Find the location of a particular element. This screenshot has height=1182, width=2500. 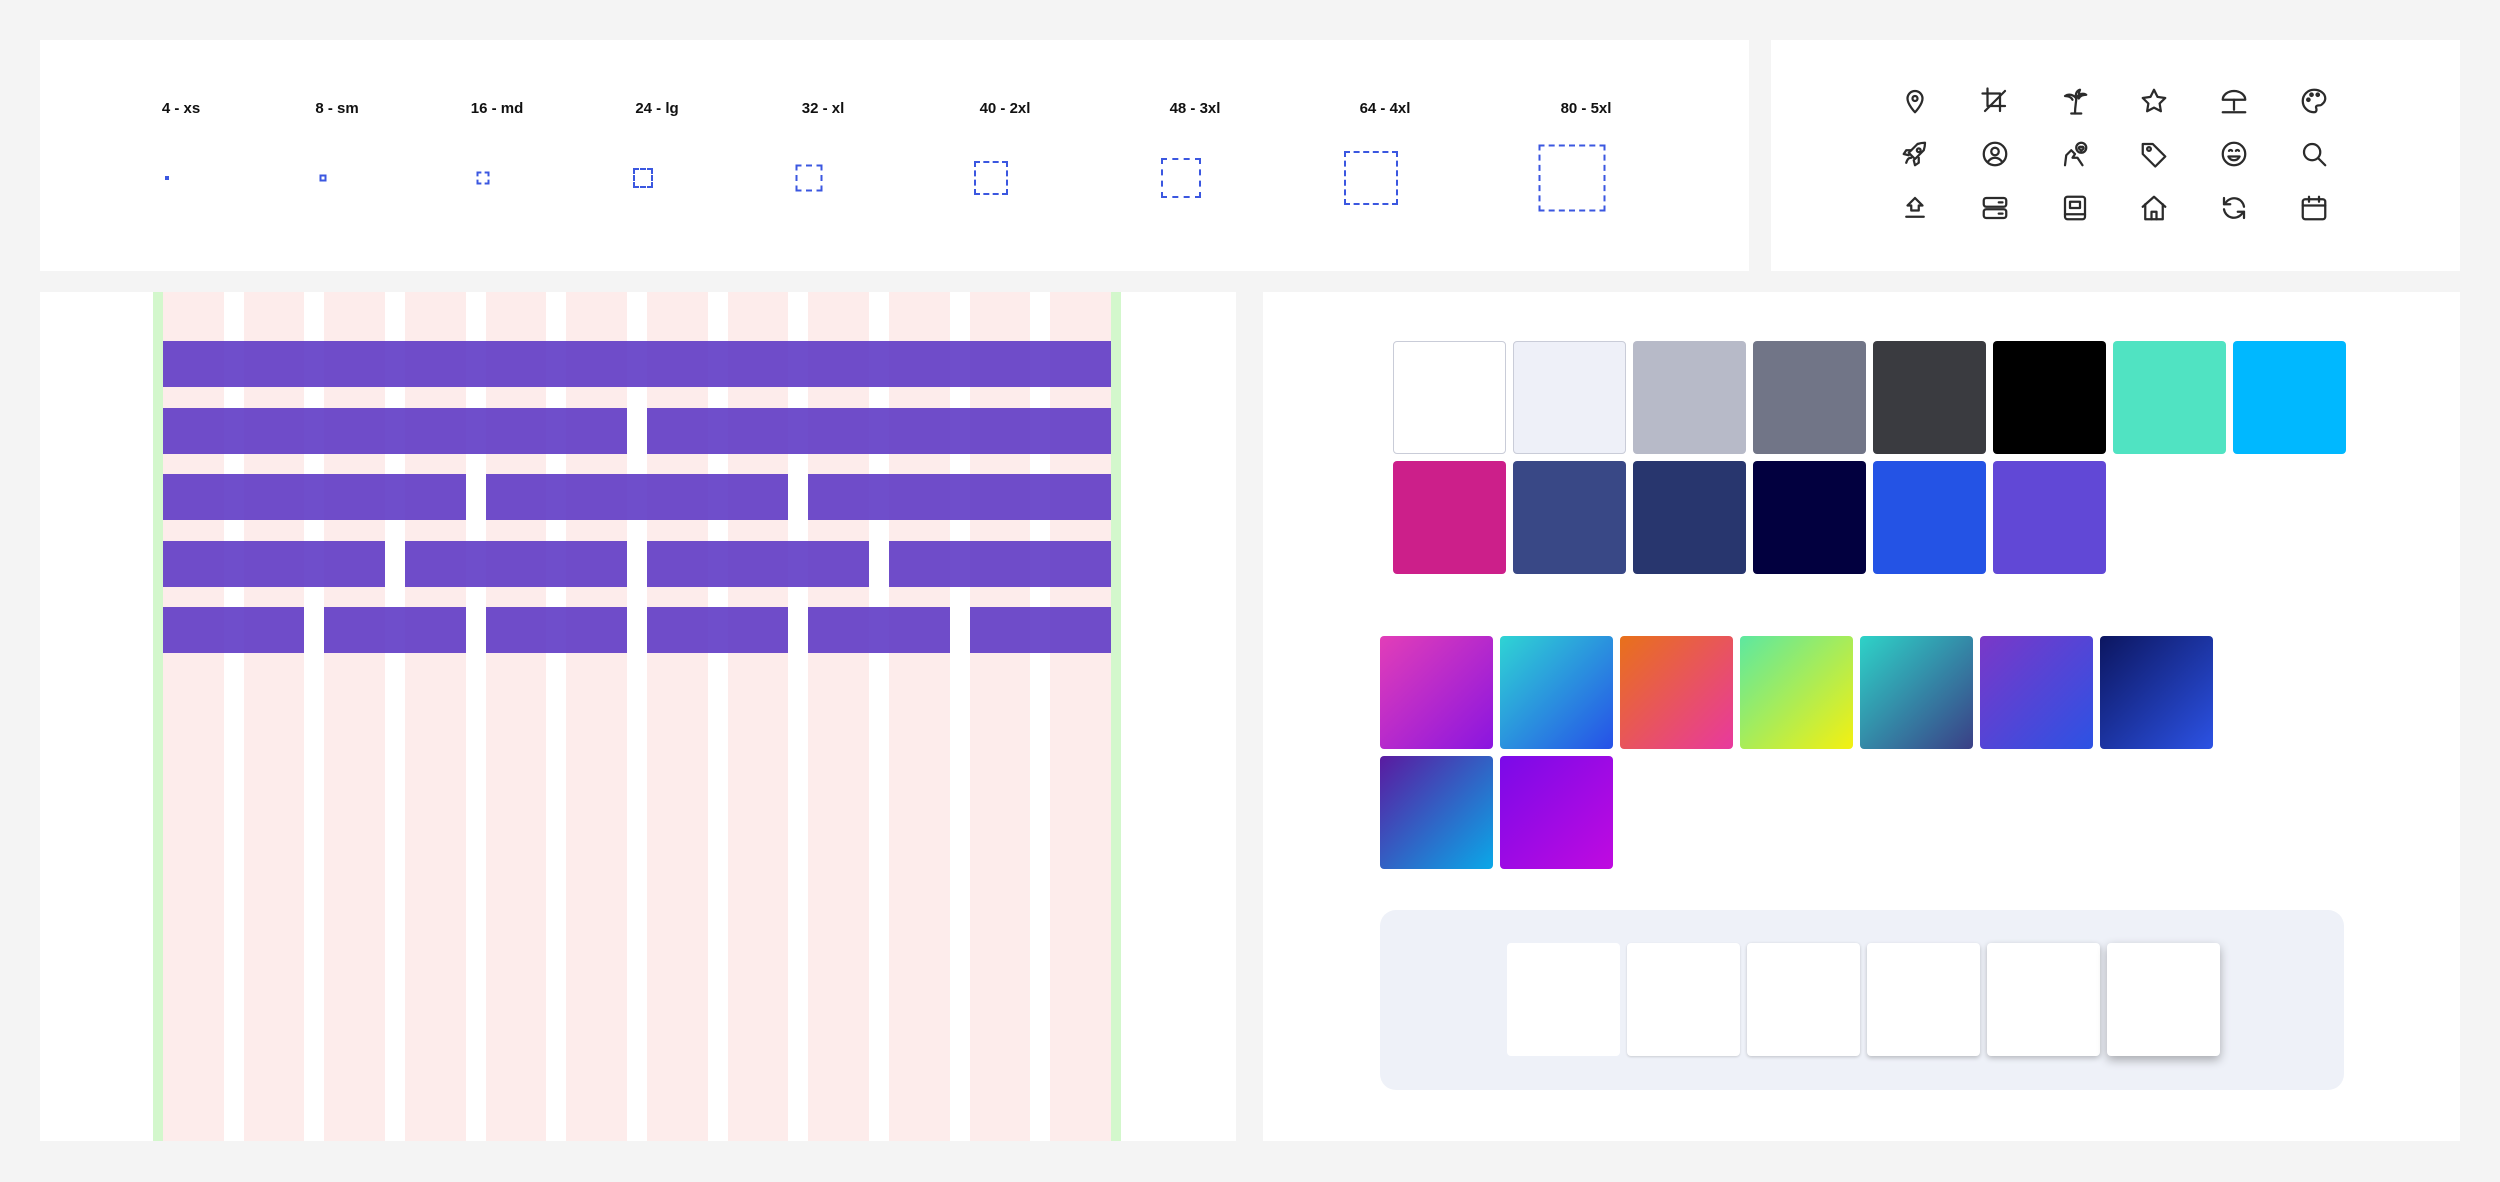

tag-icon is located at coordinates (2154, 154).